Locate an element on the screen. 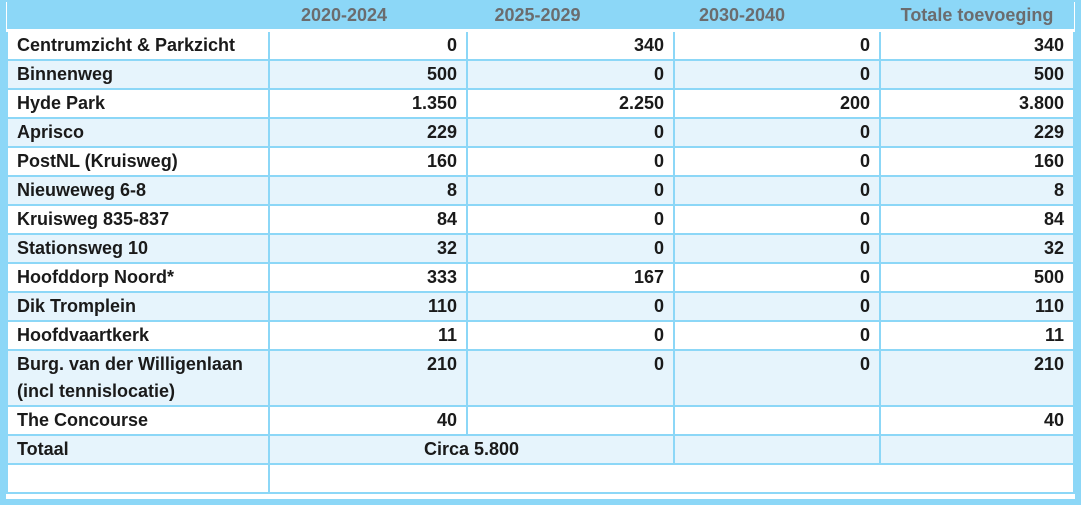  cell-total: 32 is located at coordinates (977, 248).